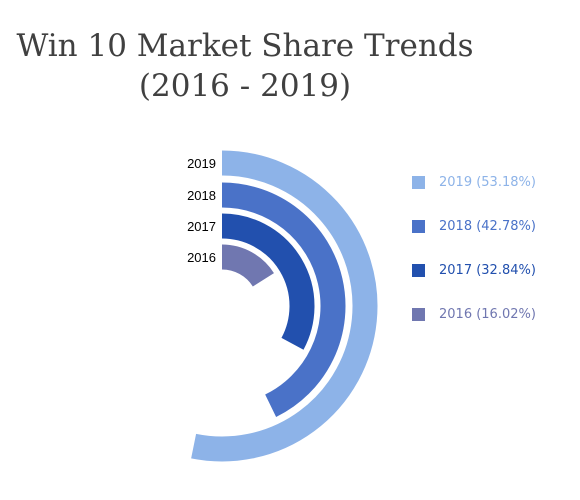 This screenshot has width=580, height=500. Describe the element at coordinates (247, 266) in the screenshot. I see `ring-bar-2016` at that location.